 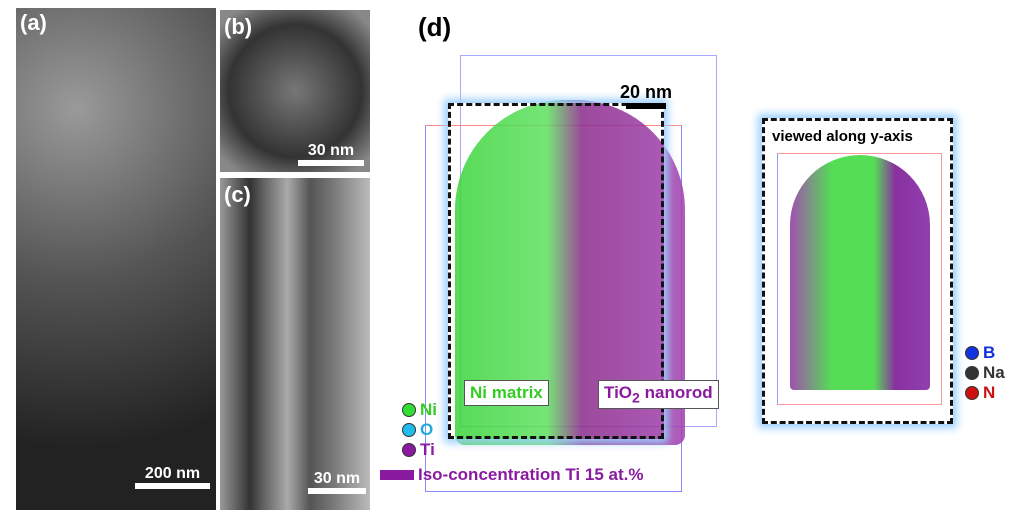 I want to click on legend-item-b: B, so click(x=985, y=353).